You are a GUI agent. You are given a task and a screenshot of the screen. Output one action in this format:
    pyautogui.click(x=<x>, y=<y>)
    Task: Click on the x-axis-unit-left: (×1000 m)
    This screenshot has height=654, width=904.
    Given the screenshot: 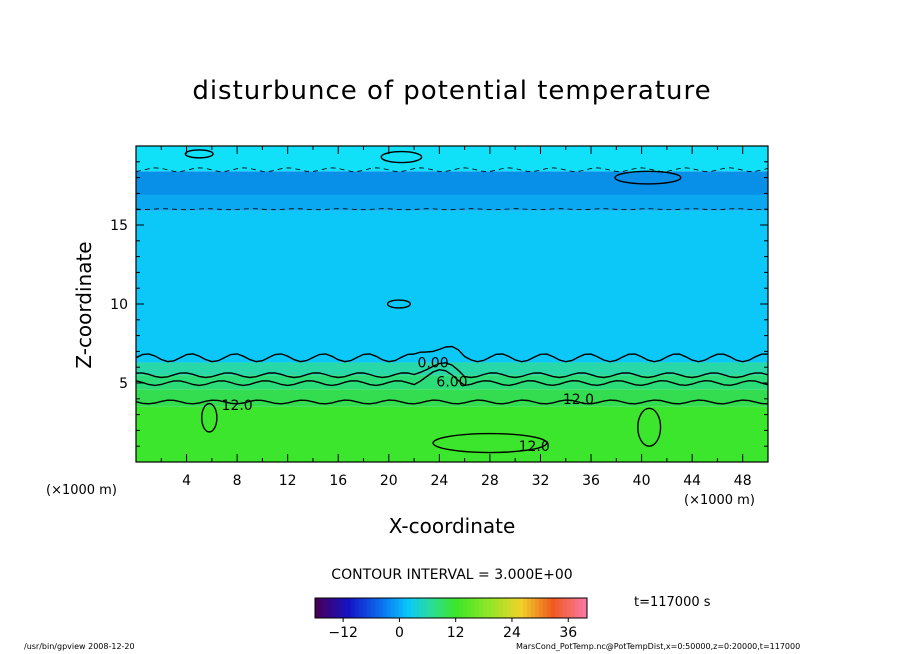 What is the action you would take?
    pyautogui.click(x=81, y=490)
    